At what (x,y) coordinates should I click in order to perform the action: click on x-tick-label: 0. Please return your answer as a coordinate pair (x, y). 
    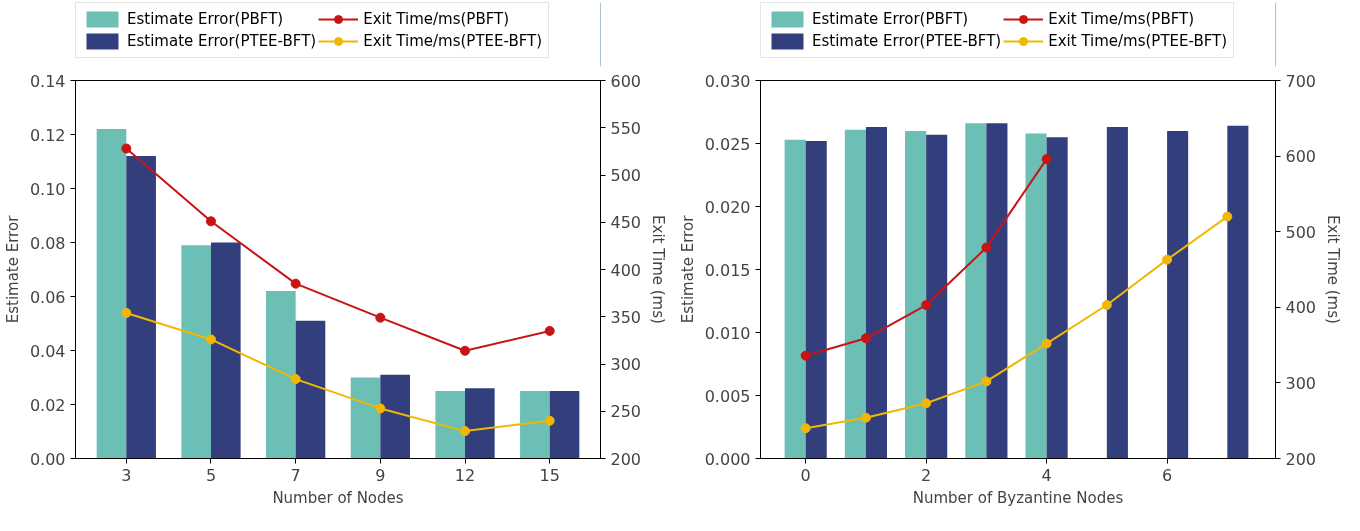
    Looking at the image, I should click on (805, 475).